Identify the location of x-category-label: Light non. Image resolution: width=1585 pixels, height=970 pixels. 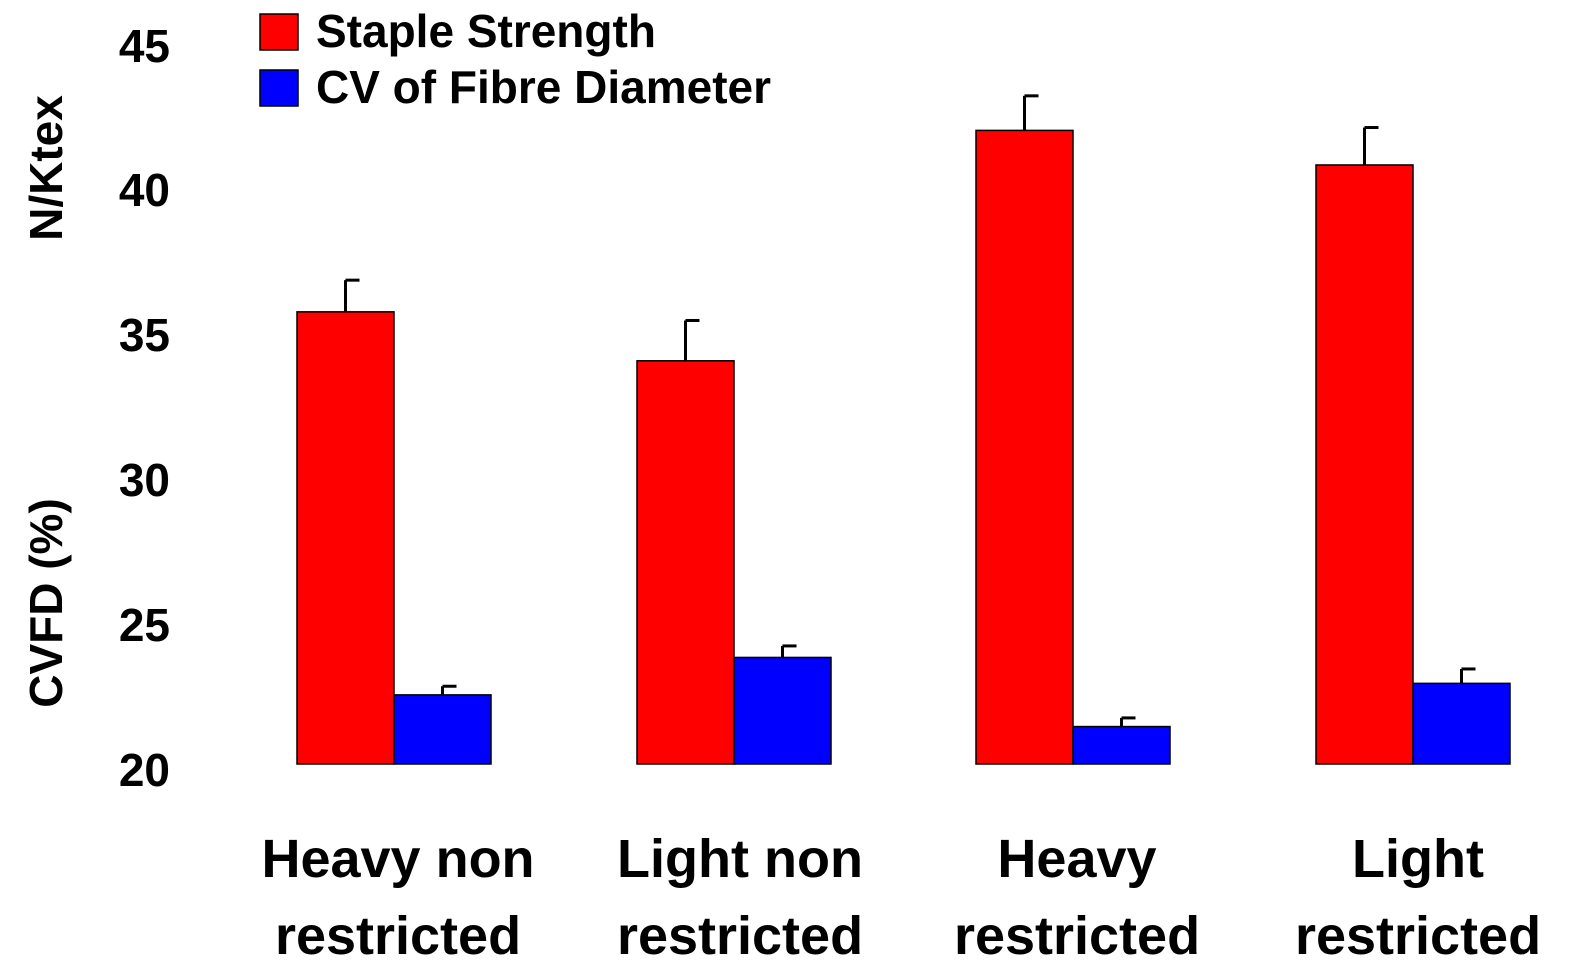
(740, 859).